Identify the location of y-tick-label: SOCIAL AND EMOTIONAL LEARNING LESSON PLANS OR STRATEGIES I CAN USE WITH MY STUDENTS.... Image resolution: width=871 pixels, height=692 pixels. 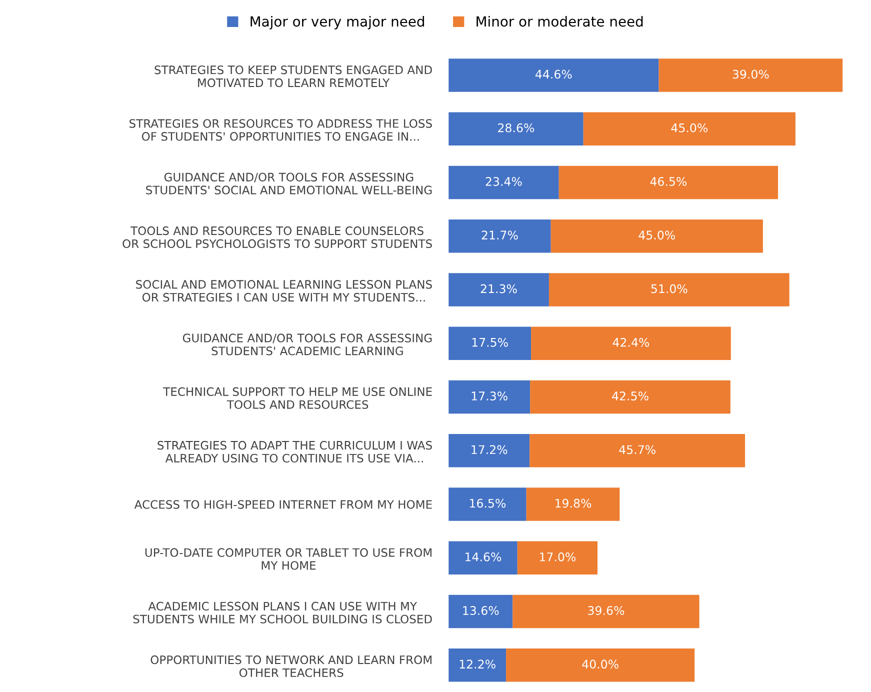
(284, 291).